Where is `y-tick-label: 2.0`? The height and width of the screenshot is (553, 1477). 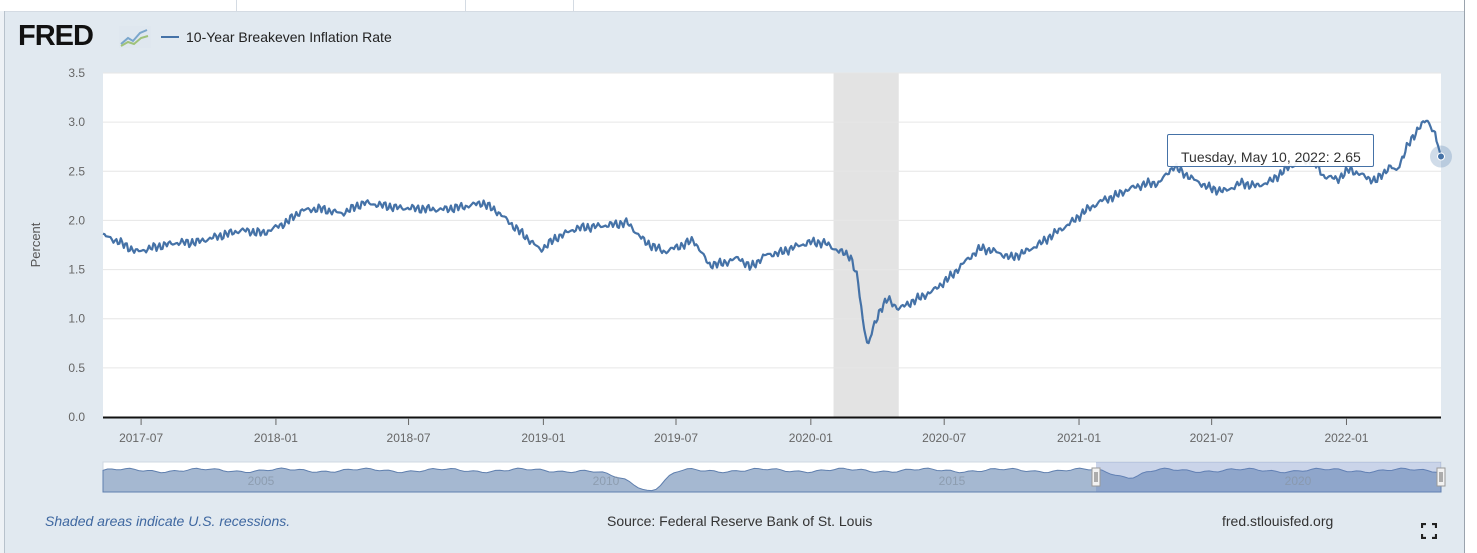
y-tick-label: 2.0 is located at coordinates (76, 220).